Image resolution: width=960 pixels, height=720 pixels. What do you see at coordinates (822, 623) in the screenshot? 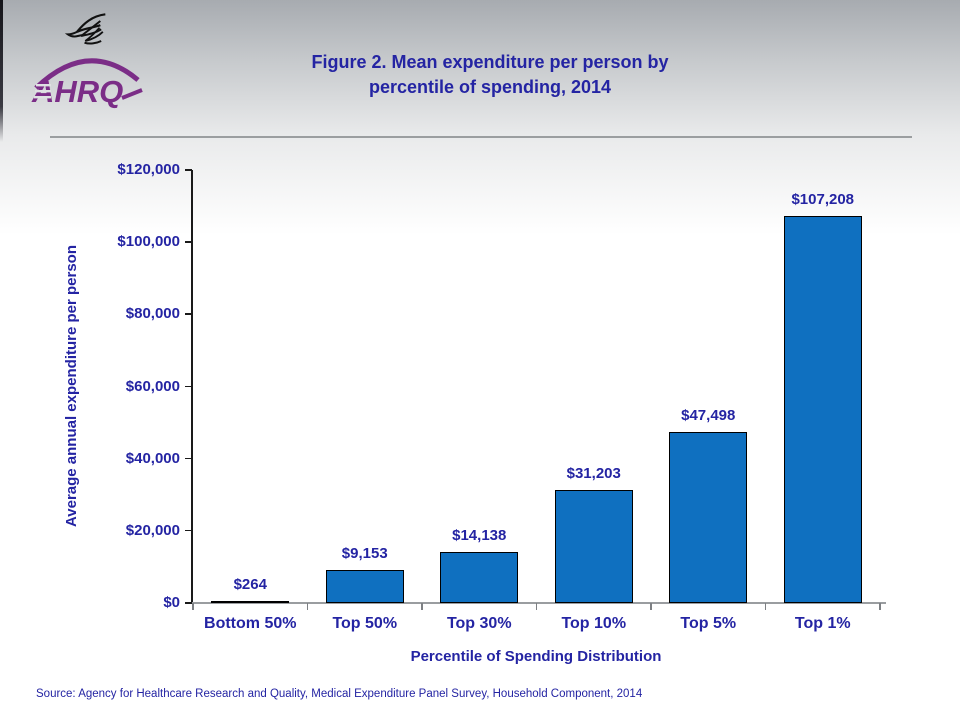
I see `x-category-label: Top 1%` at bounding box center [822, 623].